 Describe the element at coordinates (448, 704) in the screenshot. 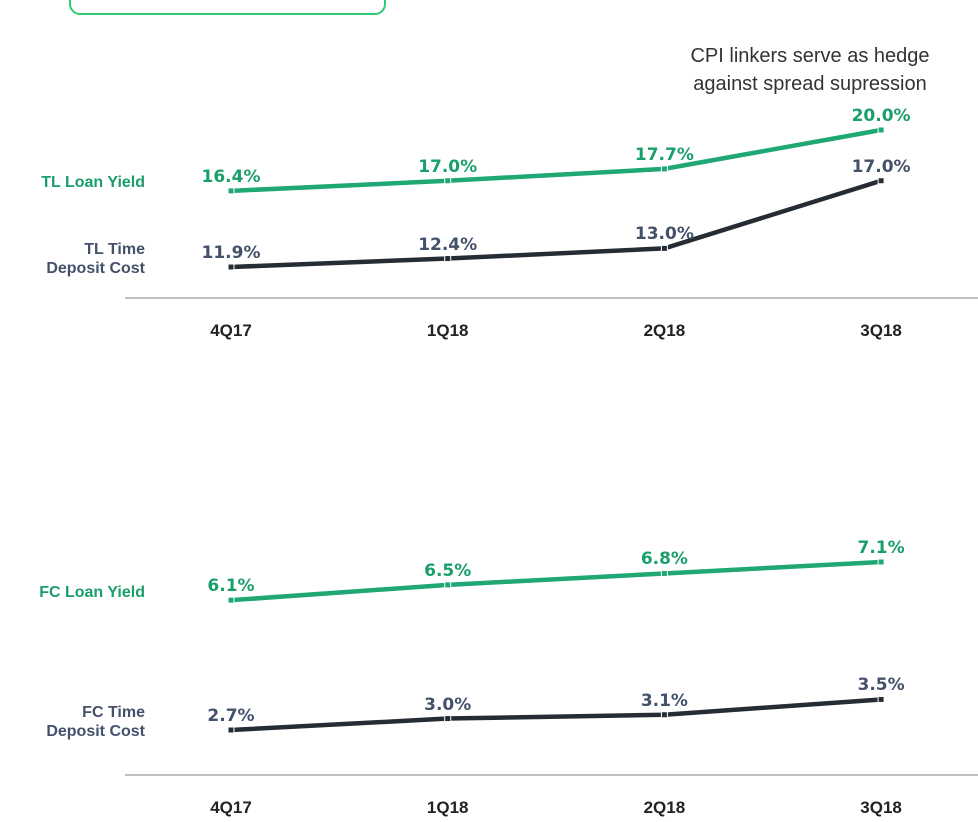

I see `data-label: 3.0%` at that location.